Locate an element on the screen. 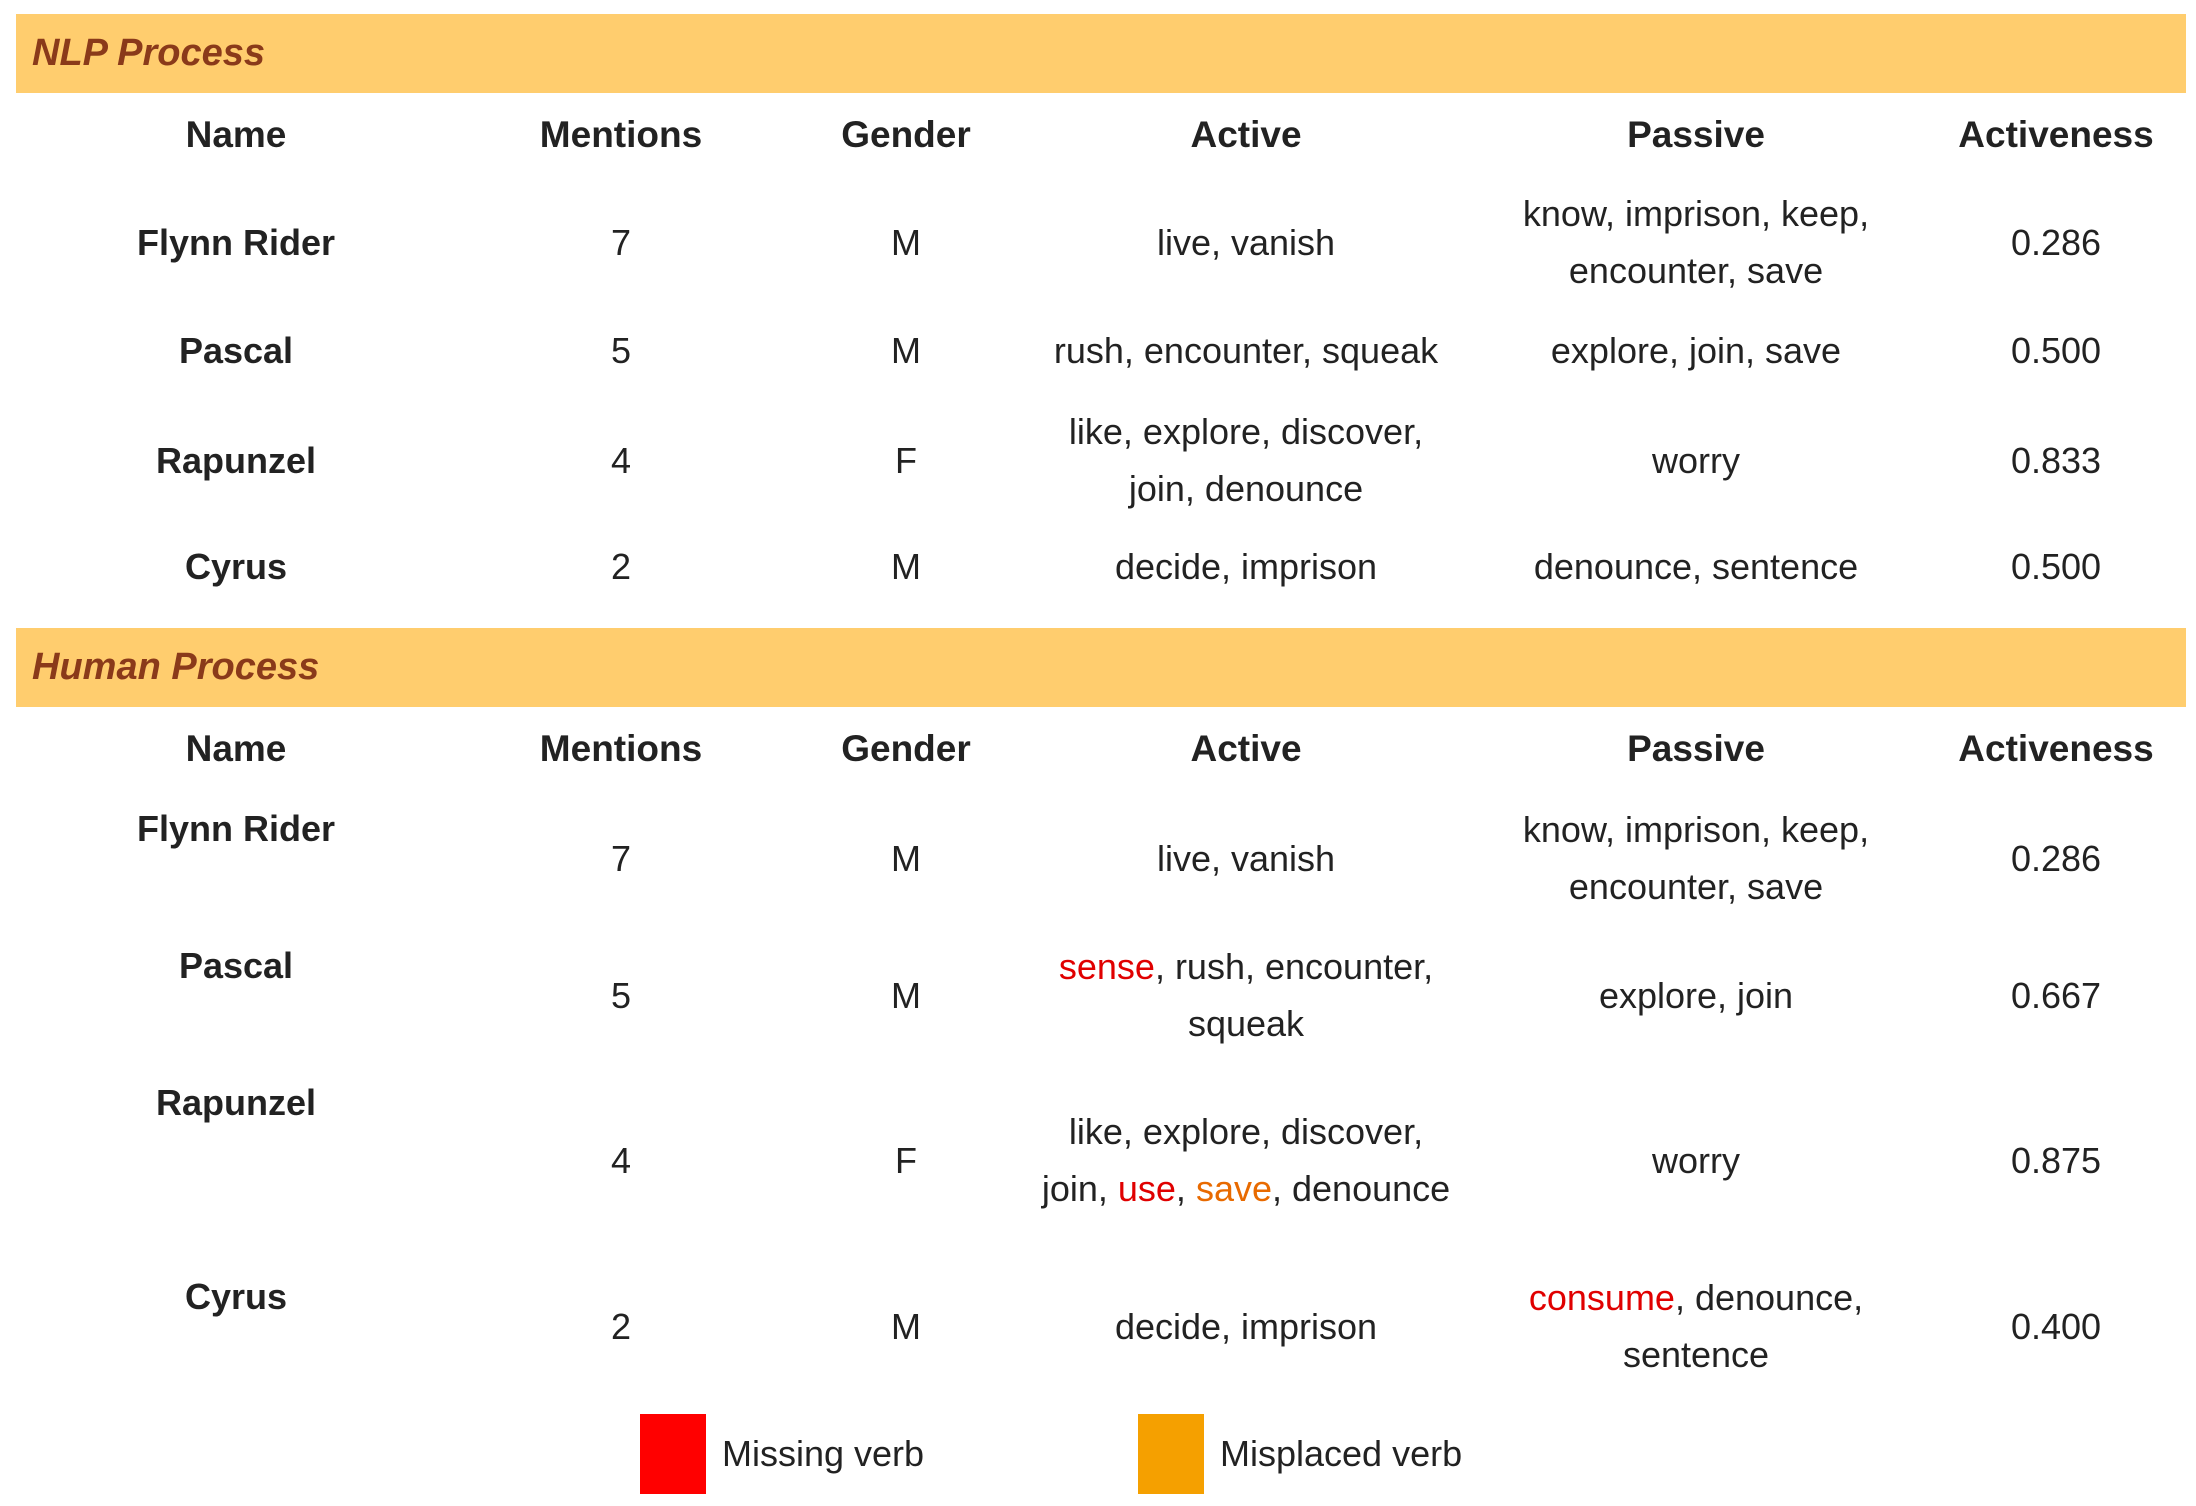 The image size is (2196, 1506). active-verbs-line: sense, rush, encounter, is located at coordinates (1246, 966).